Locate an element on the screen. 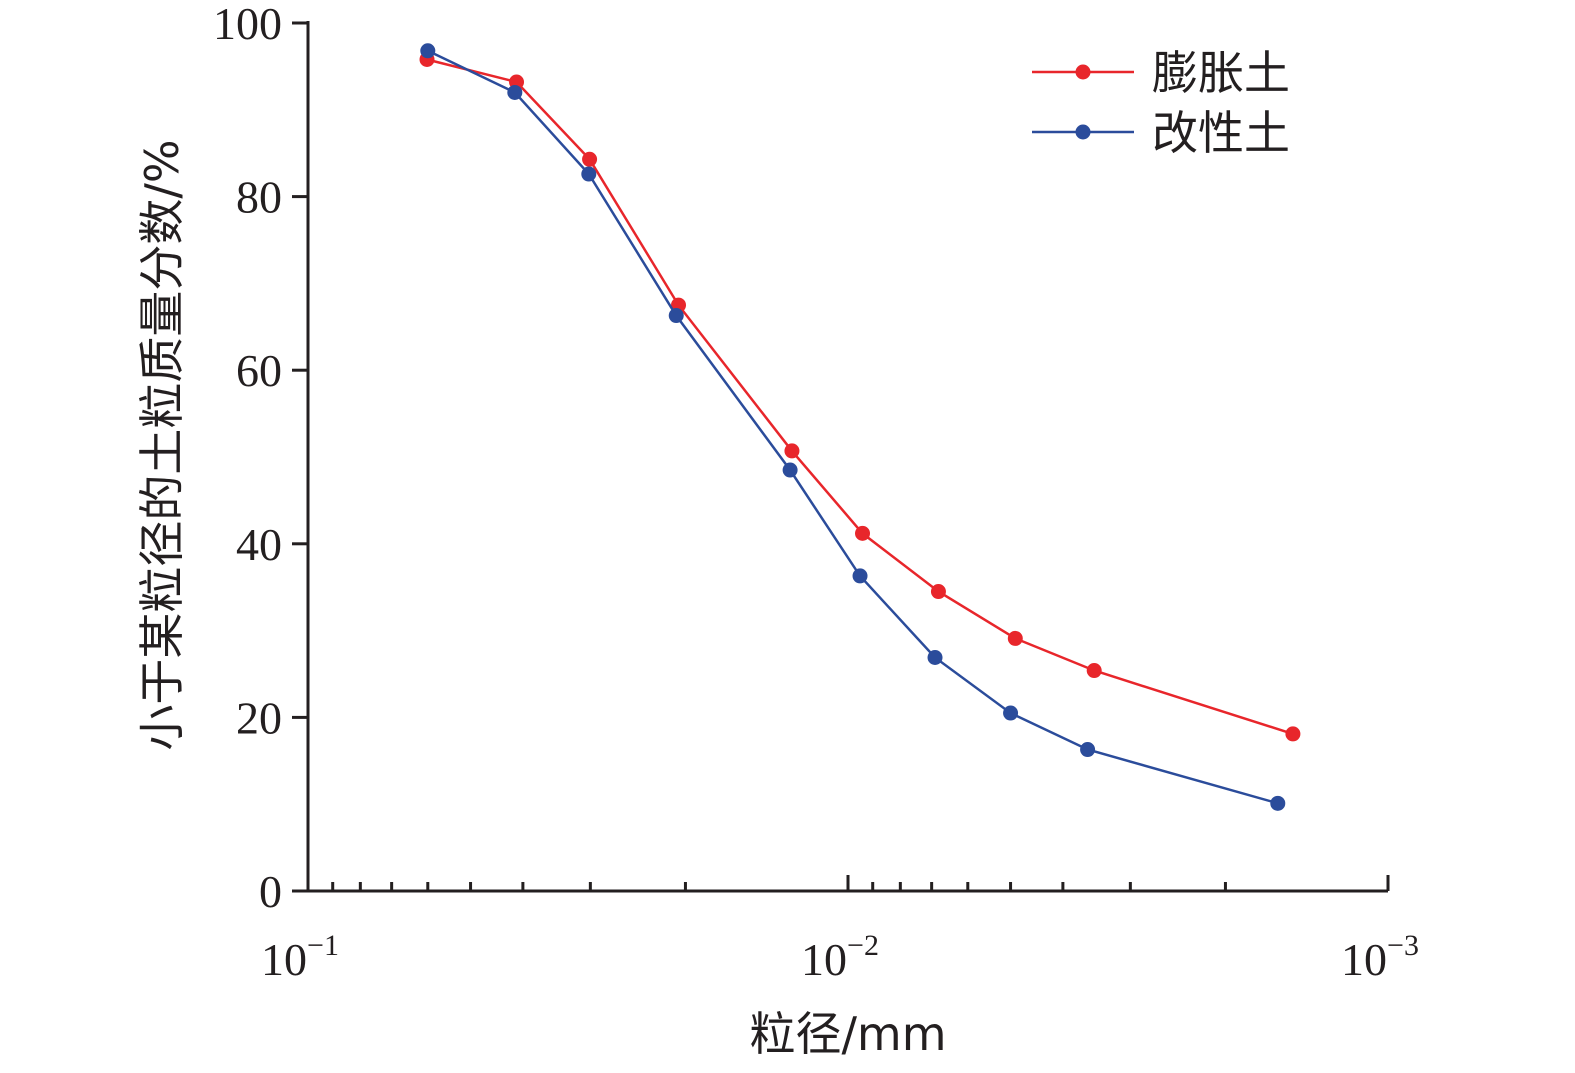  y-tick-label: 20 is located at coordinates (259, 717).